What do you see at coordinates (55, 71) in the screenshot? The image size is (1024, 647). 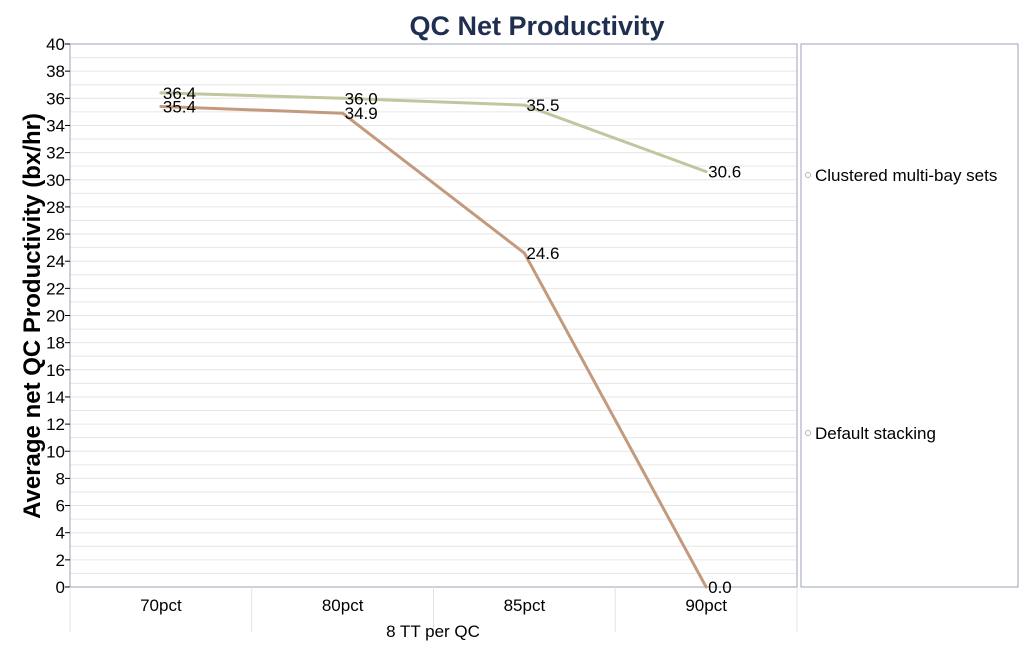 I see `y-tick-label: 38` at bounding box center [55, 71].